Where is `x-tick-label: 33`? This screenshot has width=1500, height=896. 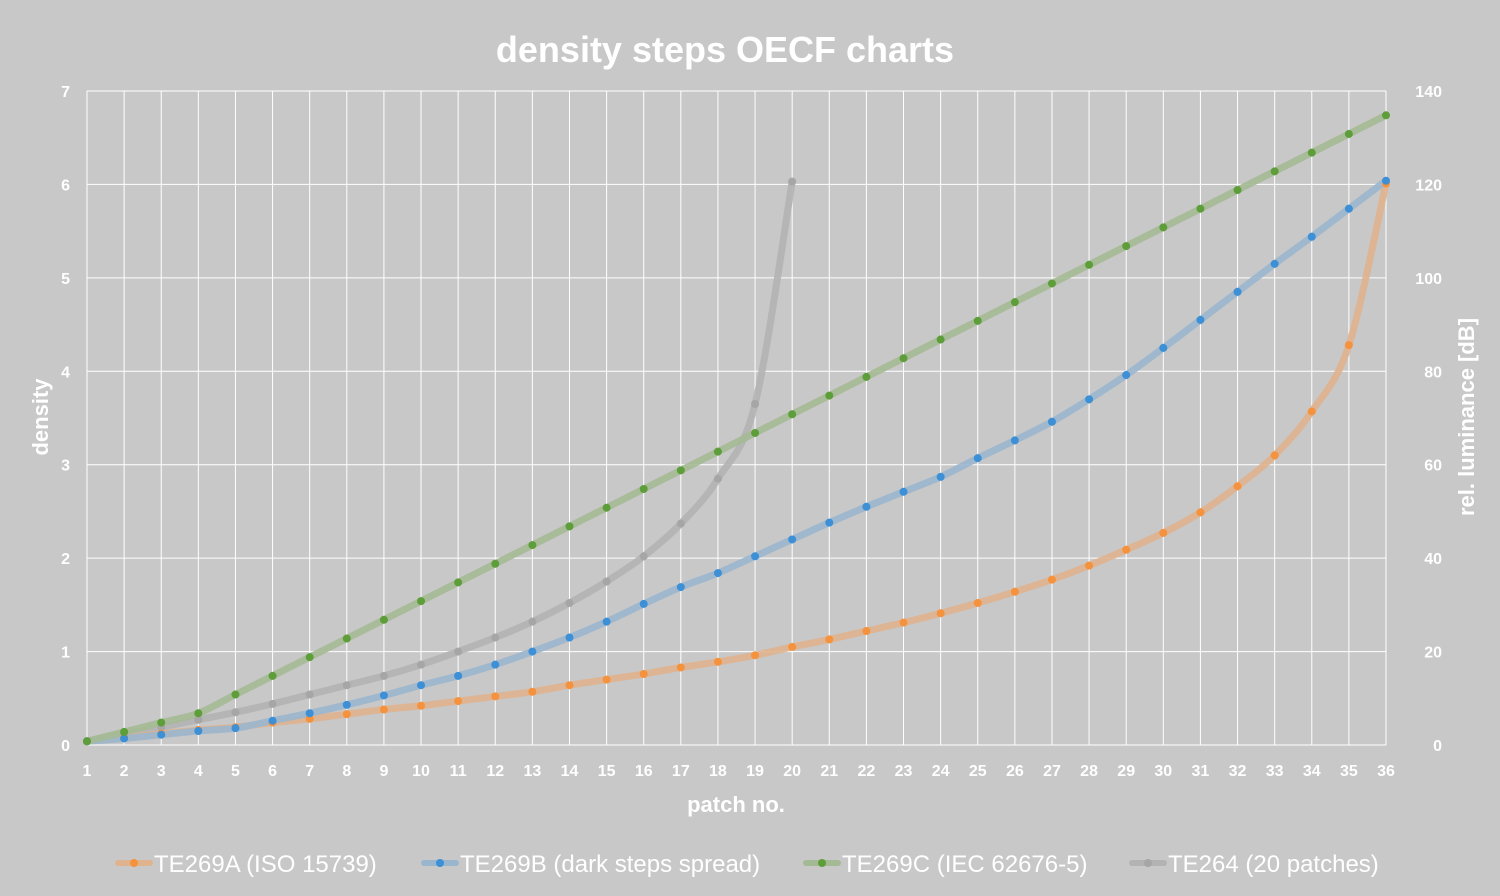
x-tick-label: 33 is located at coordinates (1275, 771).